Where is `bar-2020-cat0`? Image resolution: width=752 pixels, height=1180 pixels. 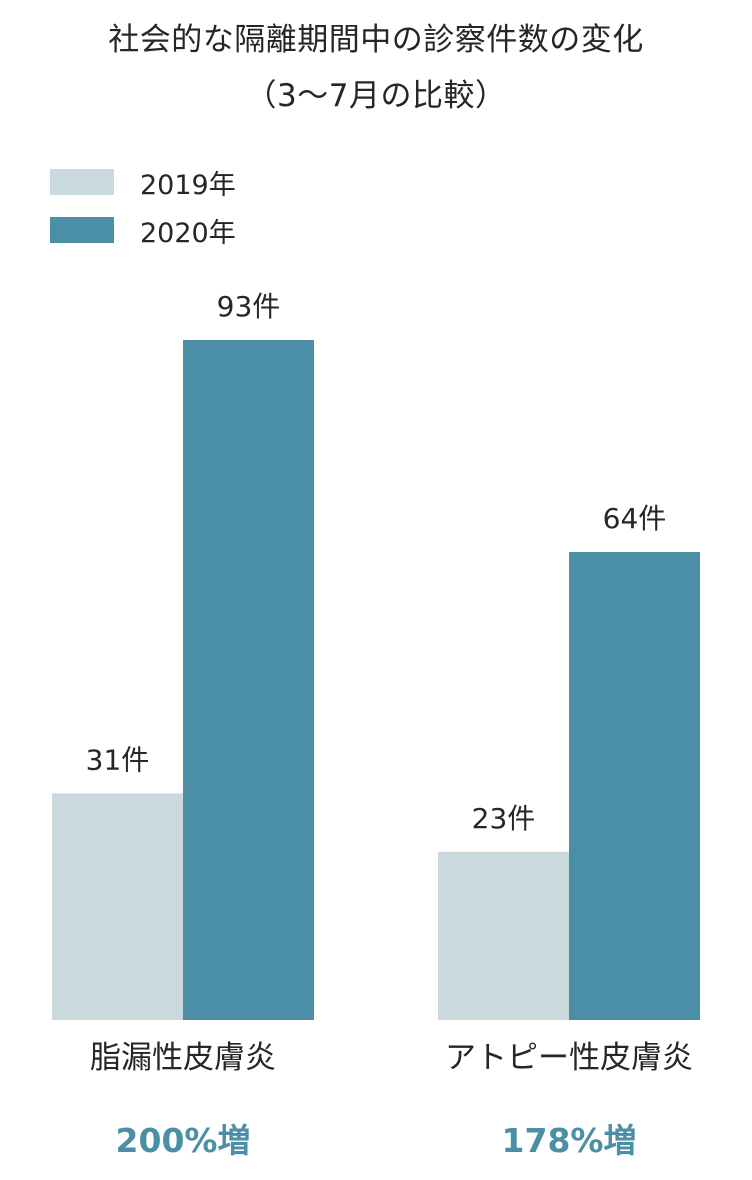 bar-2020-cat0 is located at coordinates (248, 680).